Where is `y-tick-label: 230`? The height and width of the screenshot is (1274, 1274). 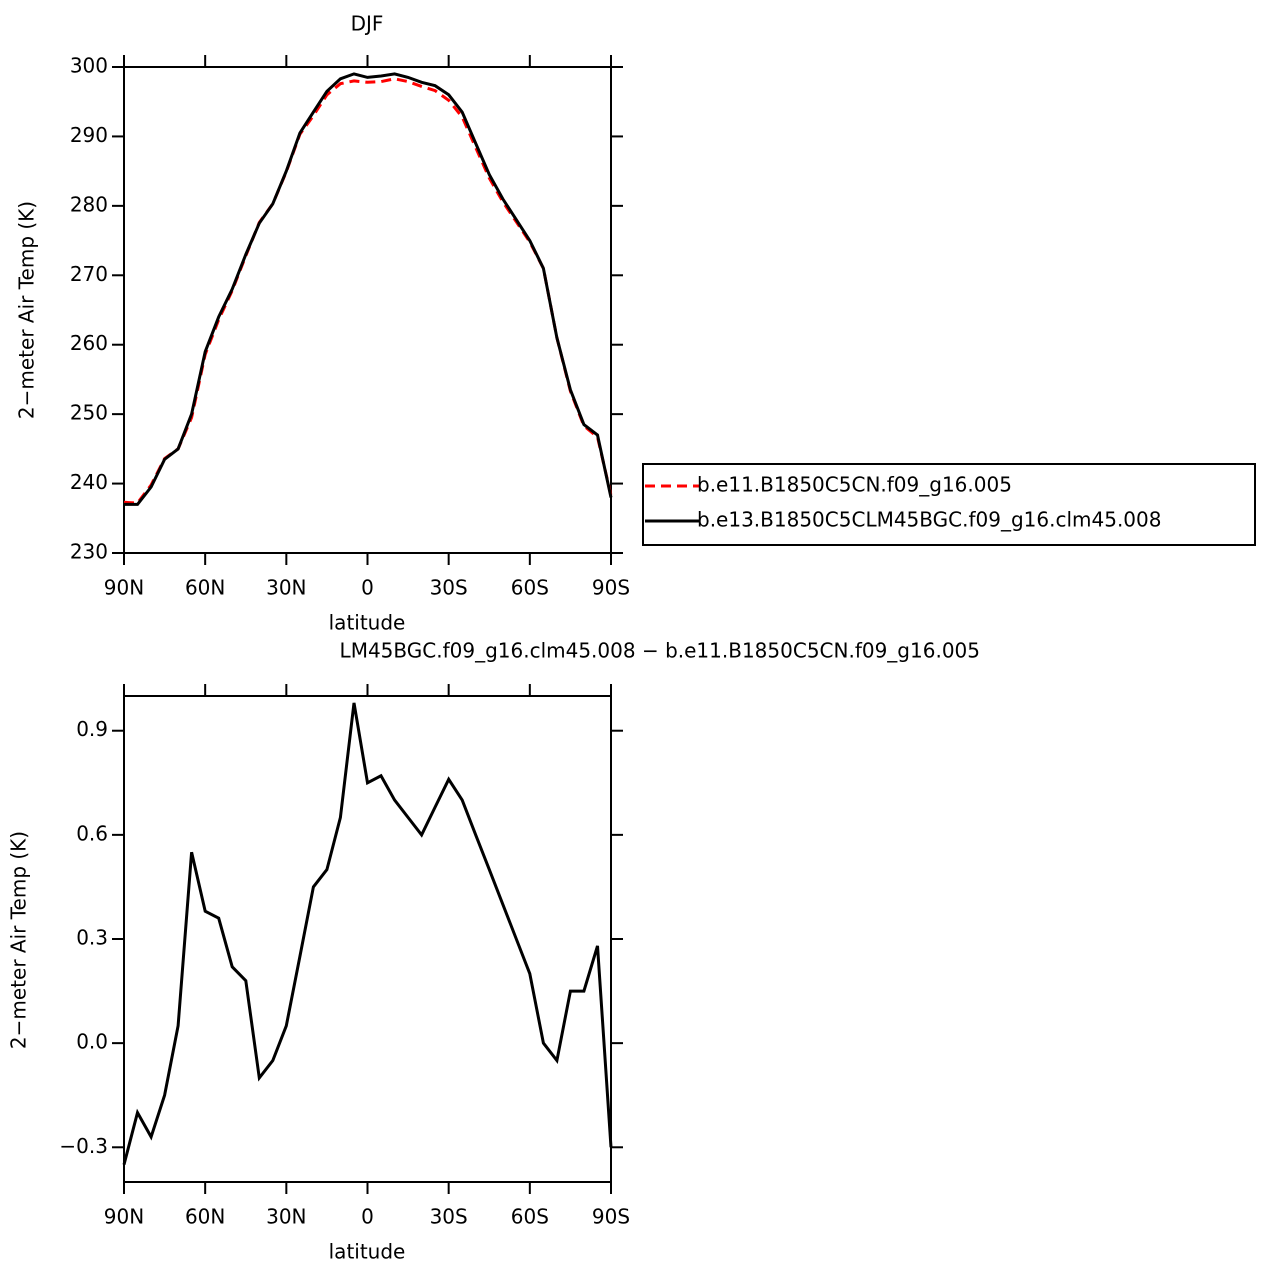
y-tick-label: 230 is located at coordinates (89, 552).